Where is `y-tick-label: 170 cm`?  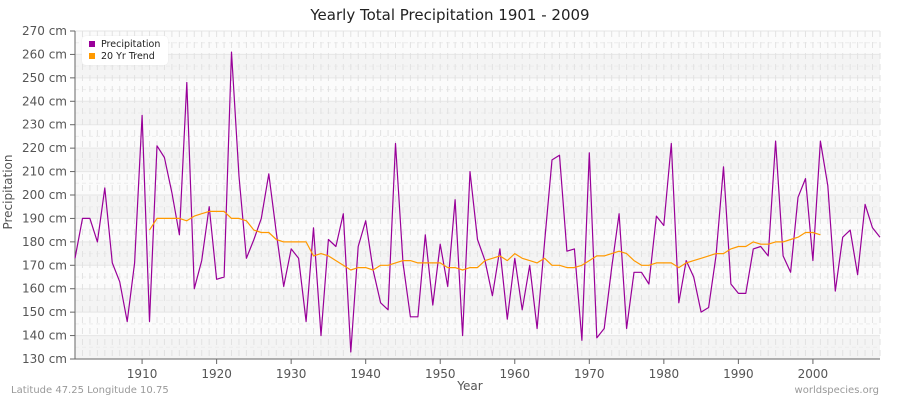
y-tick-label: 170 cm is located at coordinates (44, 265).